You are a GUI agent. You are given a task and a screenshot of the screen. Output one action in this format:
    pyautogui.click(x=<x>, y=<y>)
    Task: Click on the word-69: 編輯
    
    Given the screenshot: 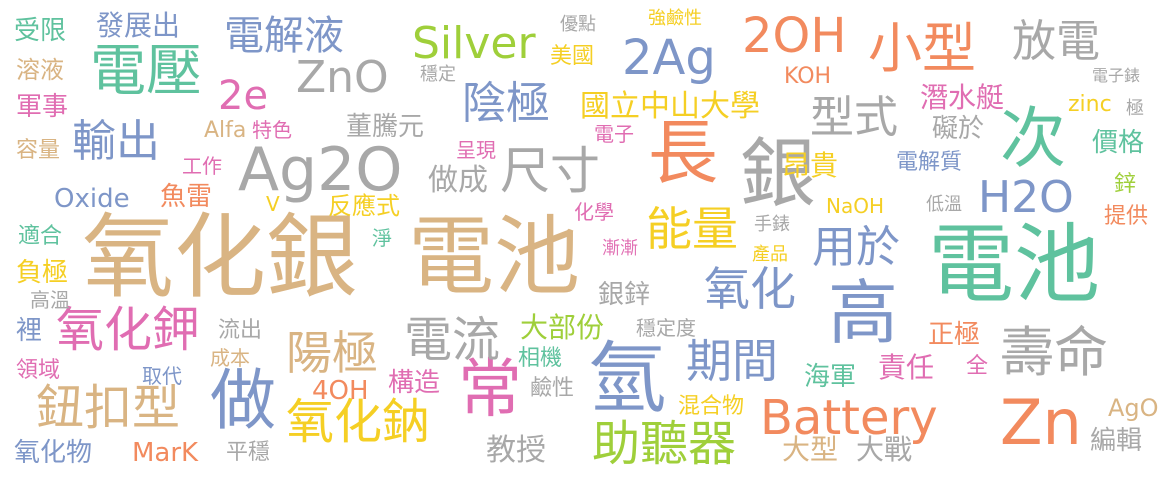 What is the action you would take?
    pyautogui.click(x=1116, y=441)
    